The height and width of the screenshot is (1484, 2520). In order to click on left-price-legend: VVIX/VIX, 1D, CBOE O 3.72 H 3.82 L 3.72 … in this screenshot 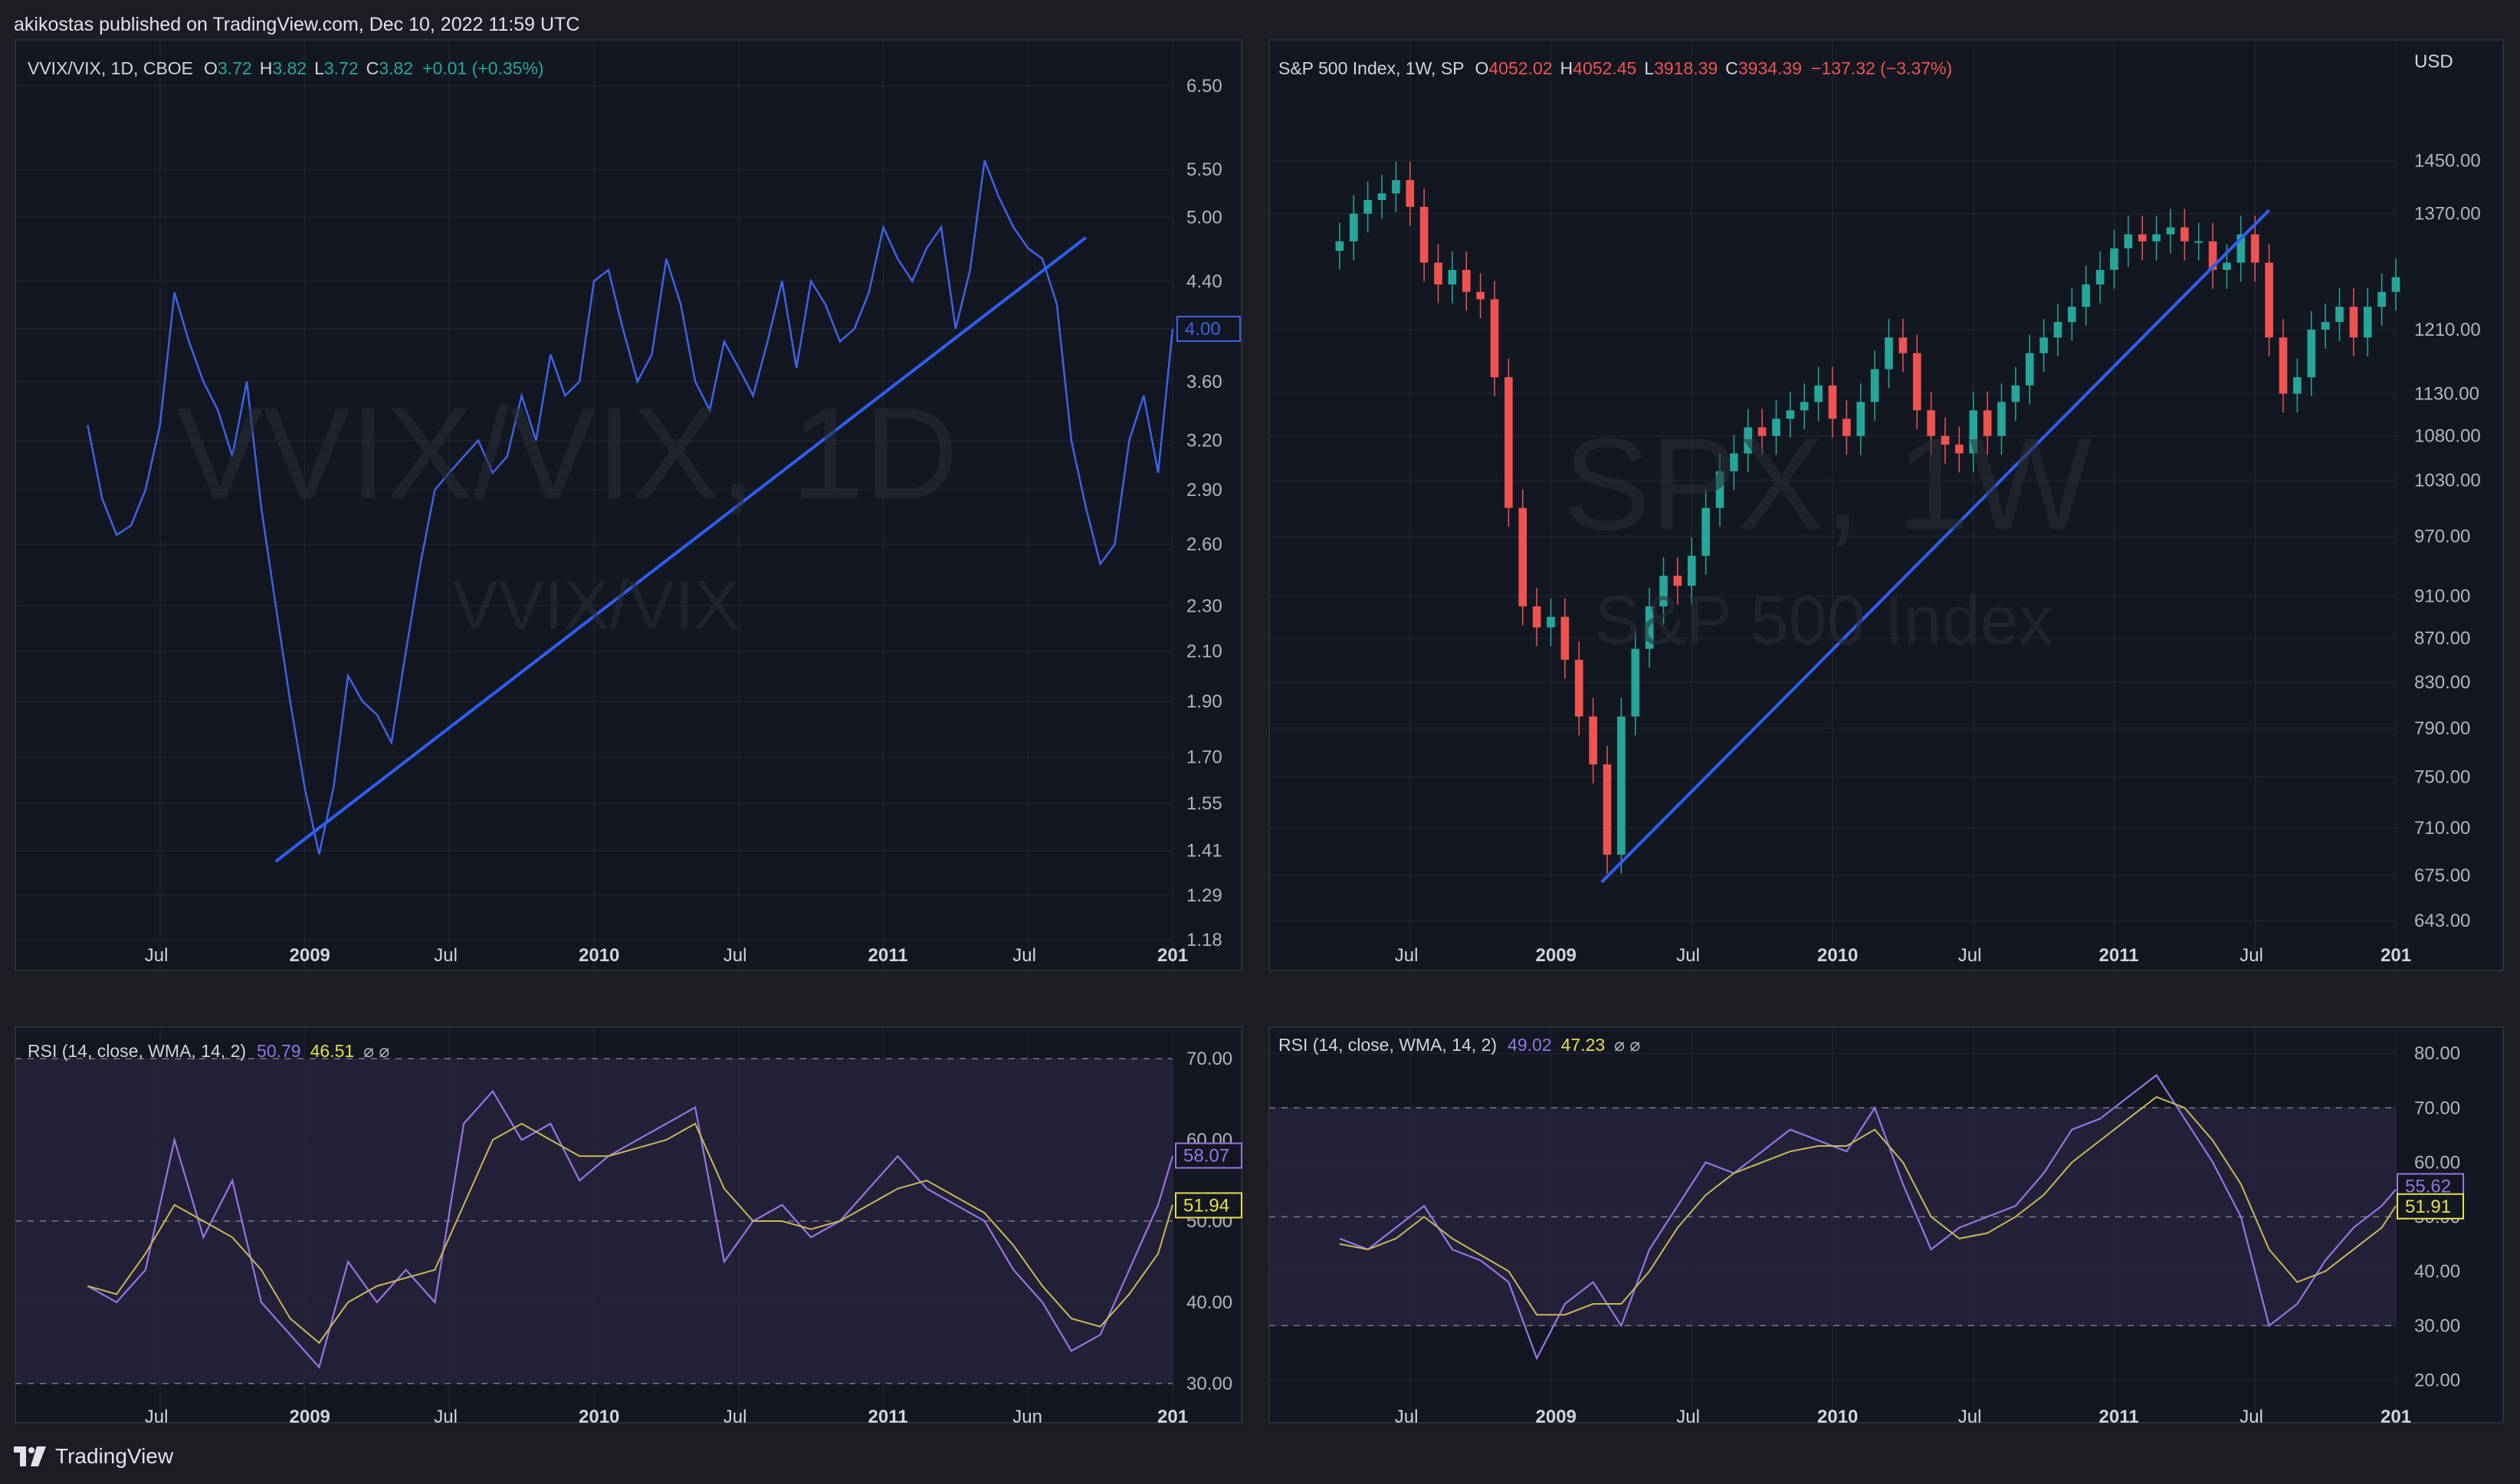, I will do `click(286, 68)`.